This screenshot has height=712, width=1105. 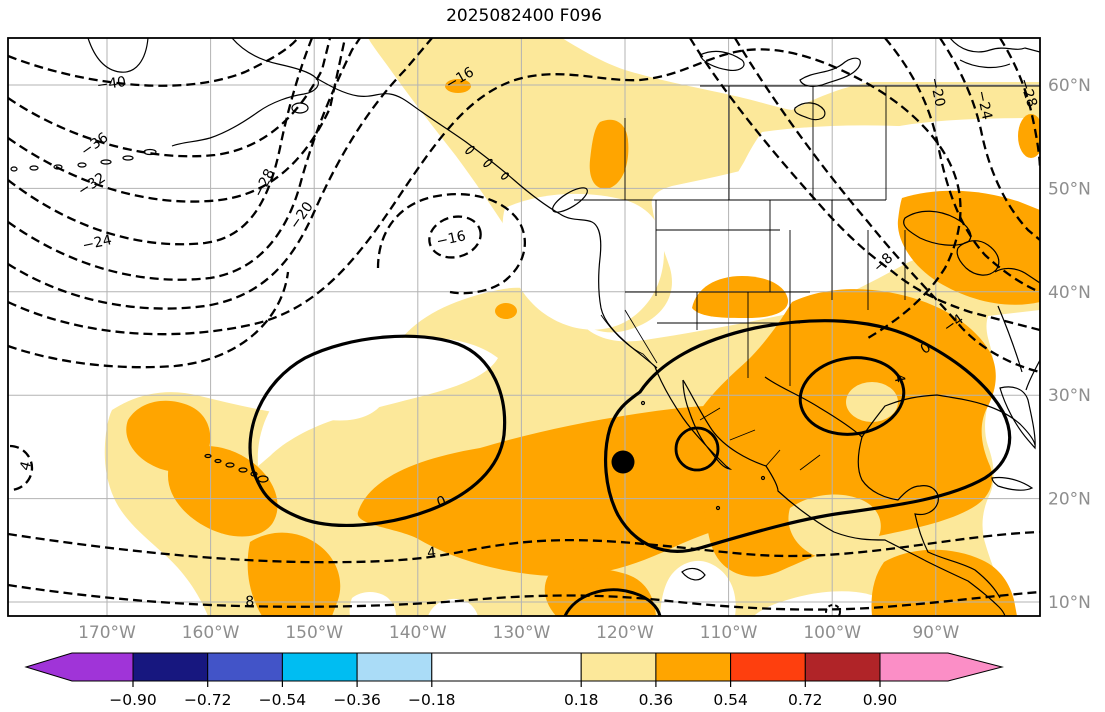 What do you see at coordinates (208, 700) in the screenshot?
I see `colorbar-tick-label: −0.72` at bounding box center [208, 700].